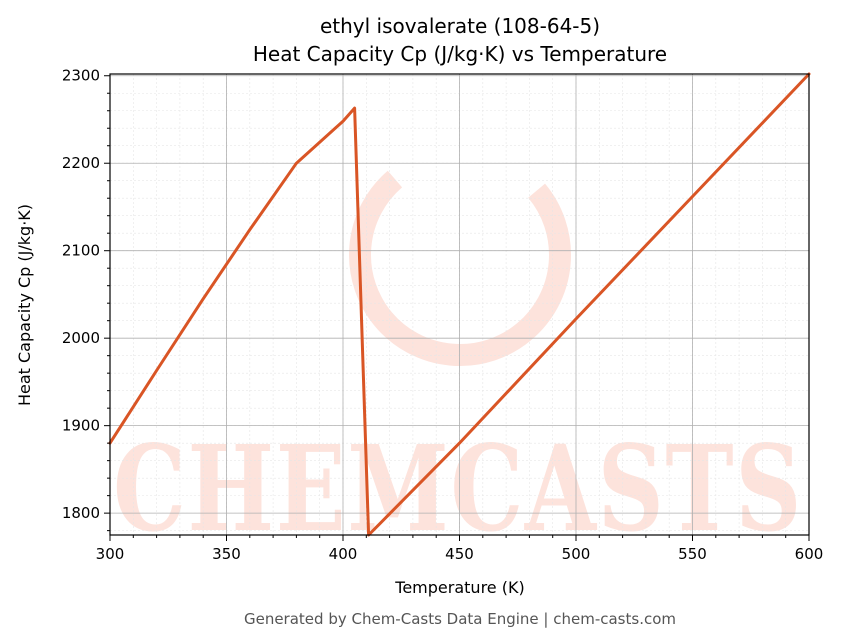 This screenshot has width=843, height=644. What do you see at coordinates (460, 26) in the screenshot?
I see `chart-title: ethyl isovalerate (108-64-5)` at bounding box center [460, 26].